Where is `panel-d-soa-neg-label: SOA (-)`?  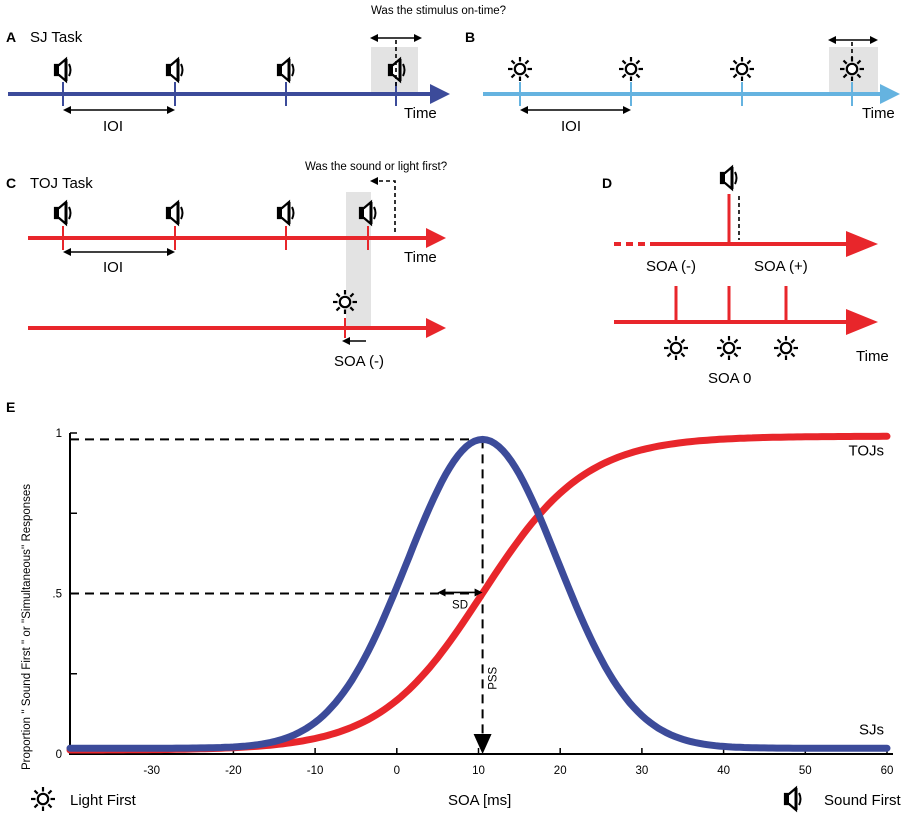
panel-d-soa-neg-label: SOA (-) is located at coordinates (671, 266).